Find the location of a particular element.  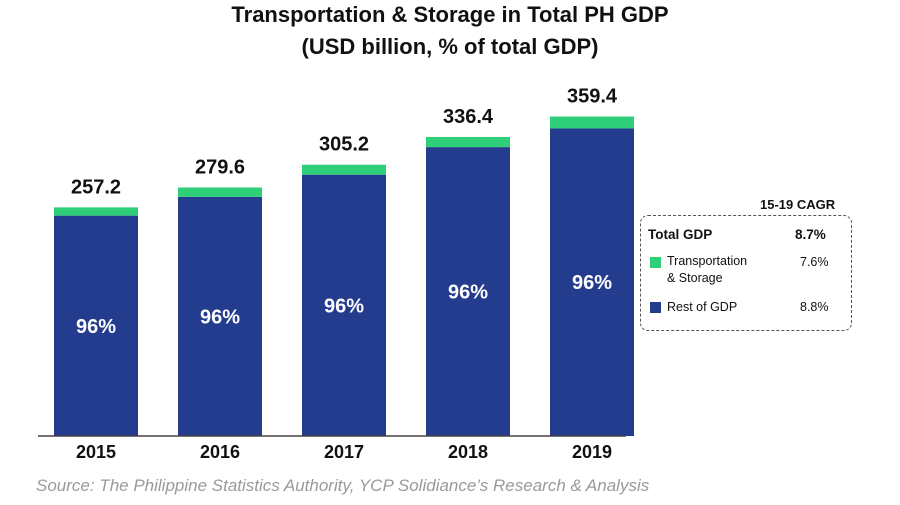

bar-transport-2019 is located at coordinates (592, 122).